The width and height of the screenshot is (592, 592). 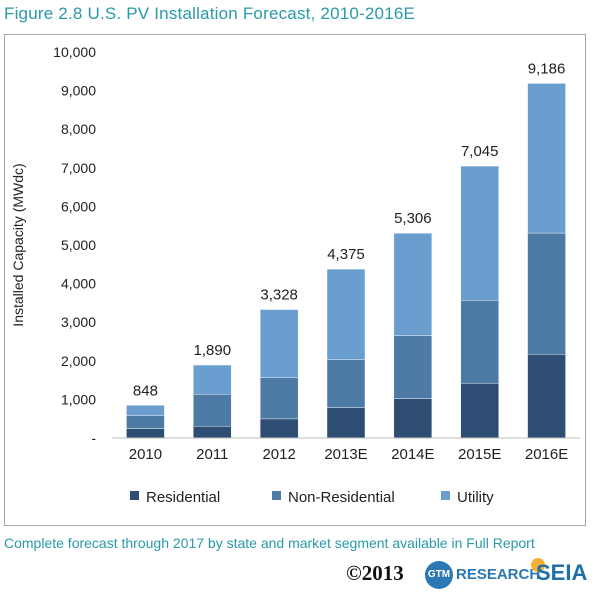 I want to click on y-tick-label: 10,000, so click(x=74, y=52).